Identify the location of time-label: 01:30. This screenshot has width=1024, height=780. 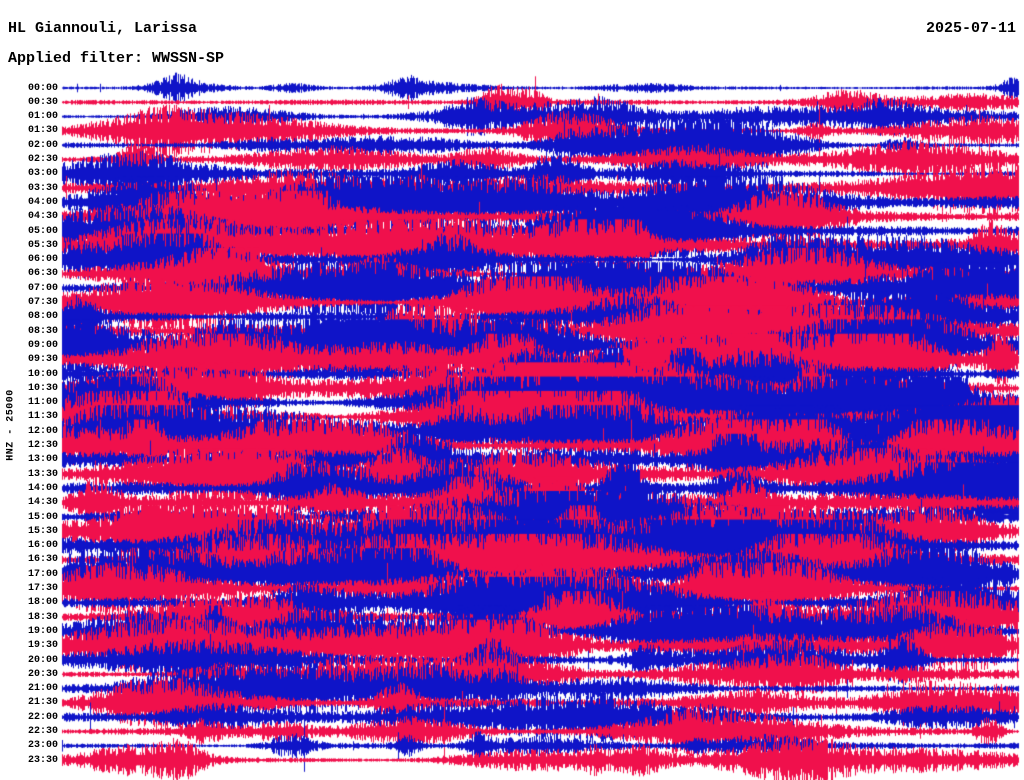
(42, 131).